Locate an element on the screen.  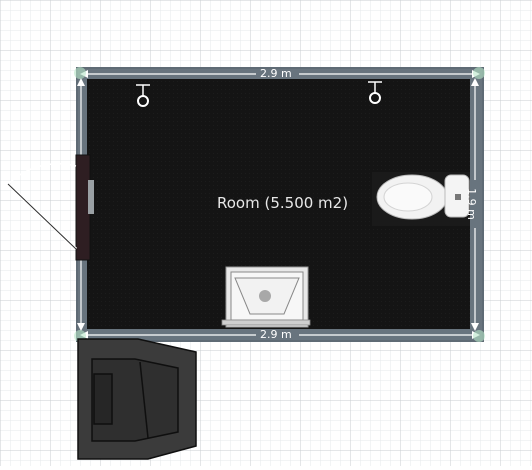
wall-light-left is located at coordinates (143, 95).